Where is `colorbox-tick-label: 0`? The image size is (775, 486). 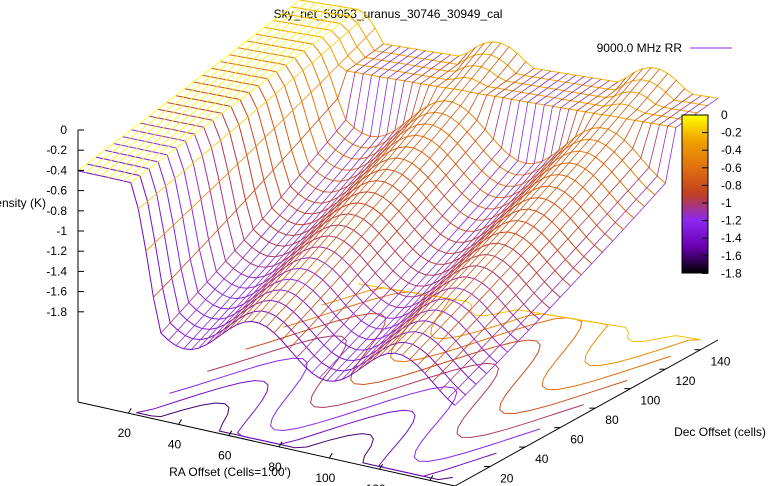
colorbox-tick-label: 0 is located at coordinates (724, 115).